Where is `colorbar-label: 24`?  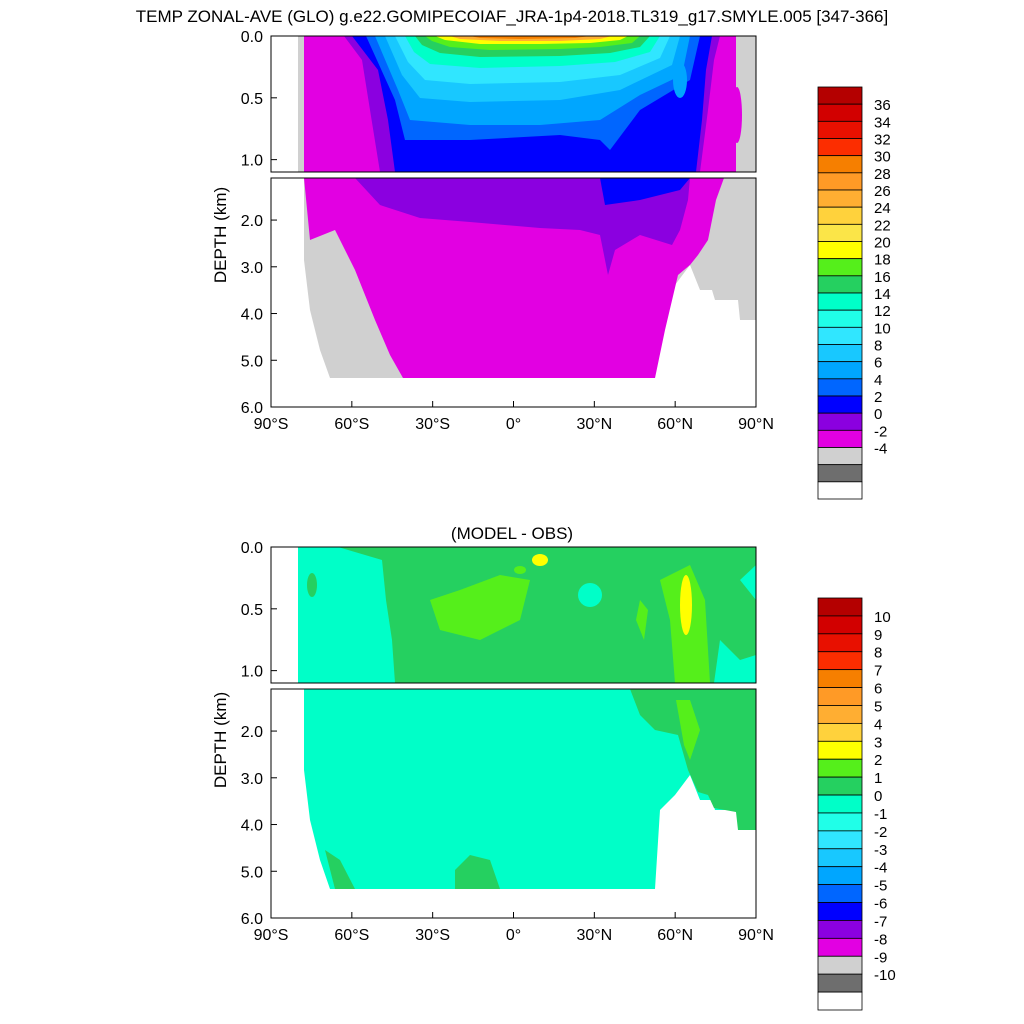 colorbar-label: 24 is located at coordinates (882, 208).